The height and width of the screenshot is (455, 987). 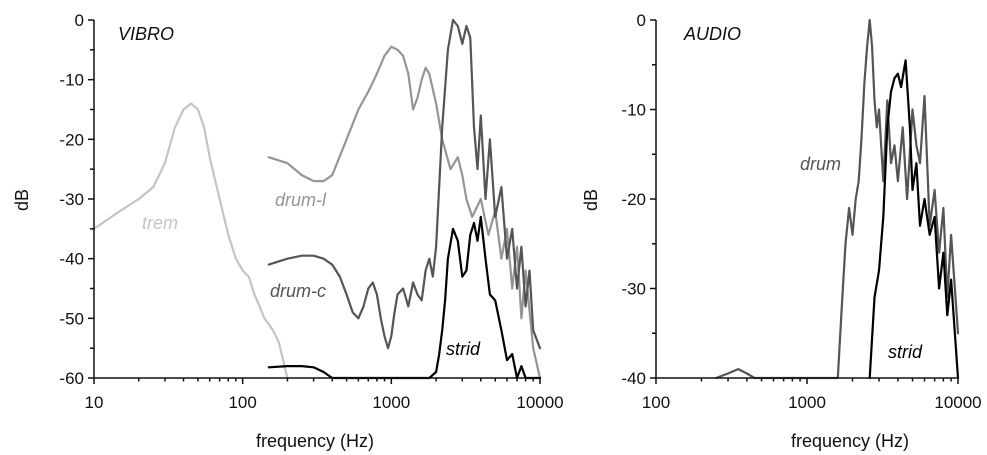 What do you see at coordinates (94, 402) in the screenshot?
I see `x-tick-label: 10` at bounding box center [94, 402].